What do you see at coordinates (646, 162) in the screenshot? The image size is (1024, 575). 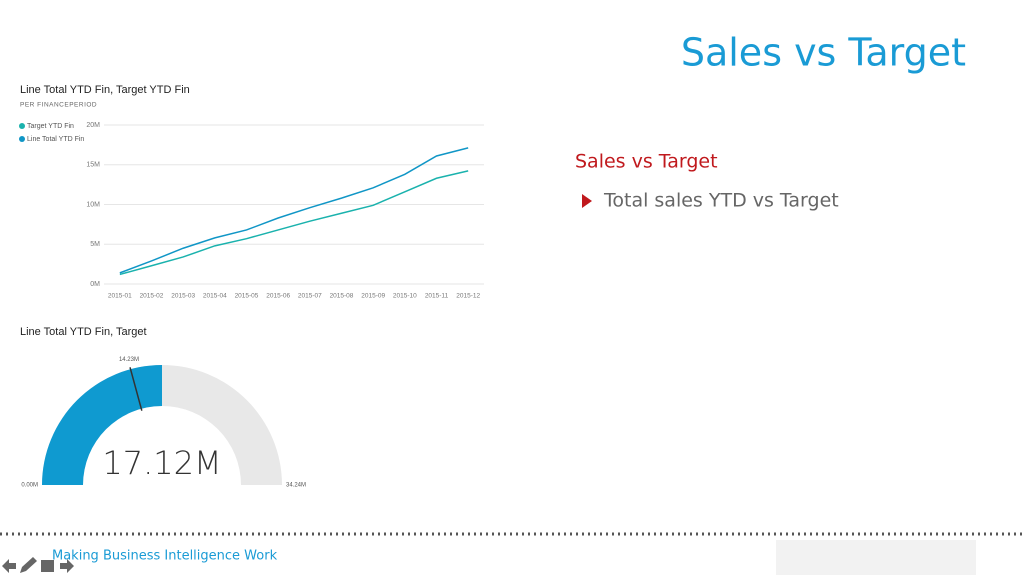 I see `slide-subtitle: Sales vs Target` at bounding box center [646, 162].